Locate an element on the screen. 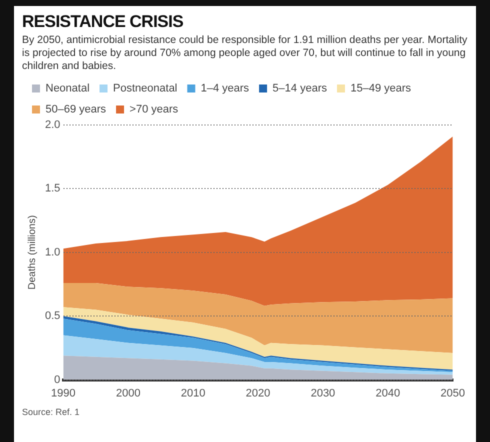 The image size is (490, 442). source-note: Source: Ref. 1 is located at coordinates (51, 412).